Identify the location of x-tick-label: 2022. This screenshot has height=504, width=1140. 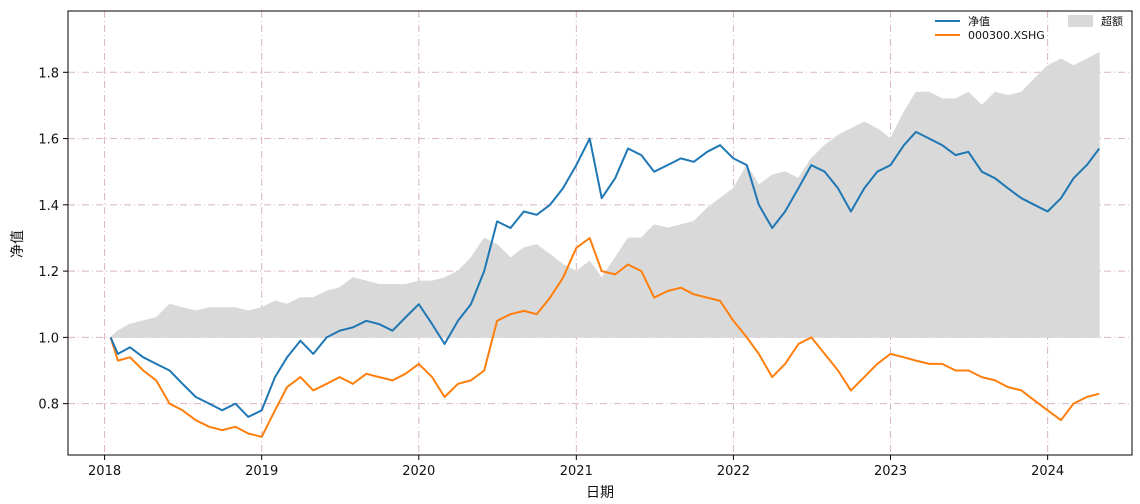
(733, 471).